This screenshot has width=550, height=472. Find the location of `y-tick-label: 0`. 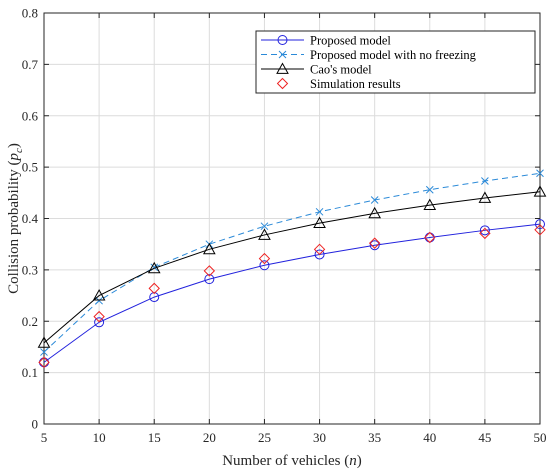

y-tick-label: 0 is located at coordinates (35, 424).